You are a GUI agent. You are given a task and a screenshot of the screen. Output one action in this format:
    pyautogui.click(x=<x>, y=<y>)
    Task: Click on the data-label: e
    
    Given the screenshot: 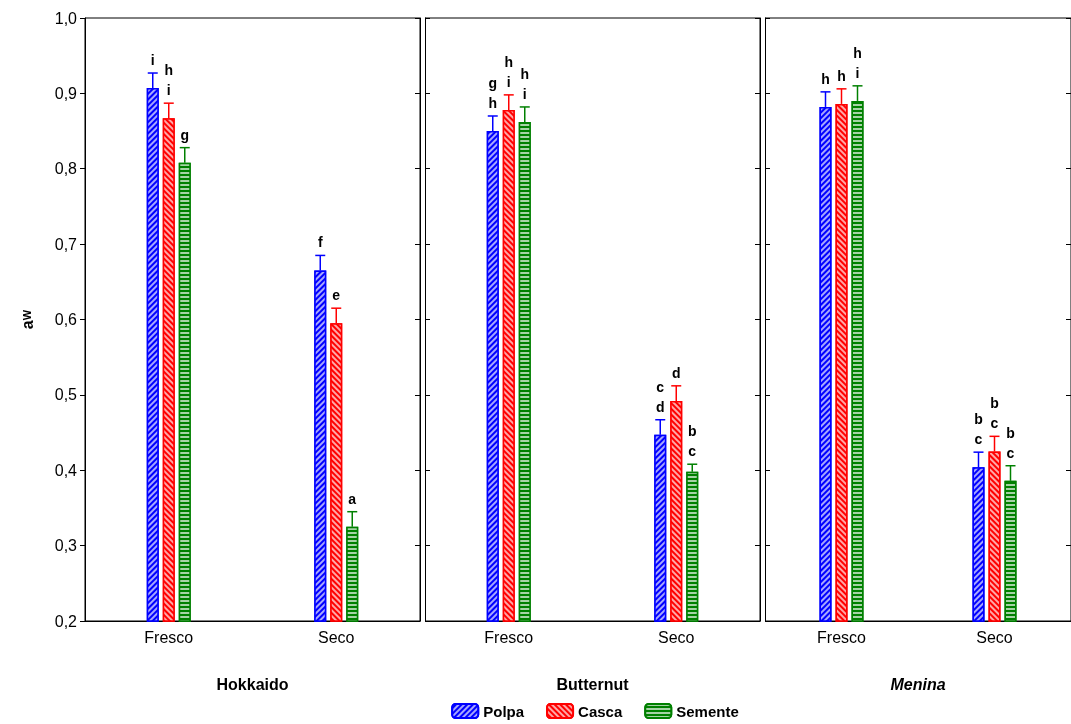 What is the action you would take?
    pyautogui.click(x=336, y=295)
    